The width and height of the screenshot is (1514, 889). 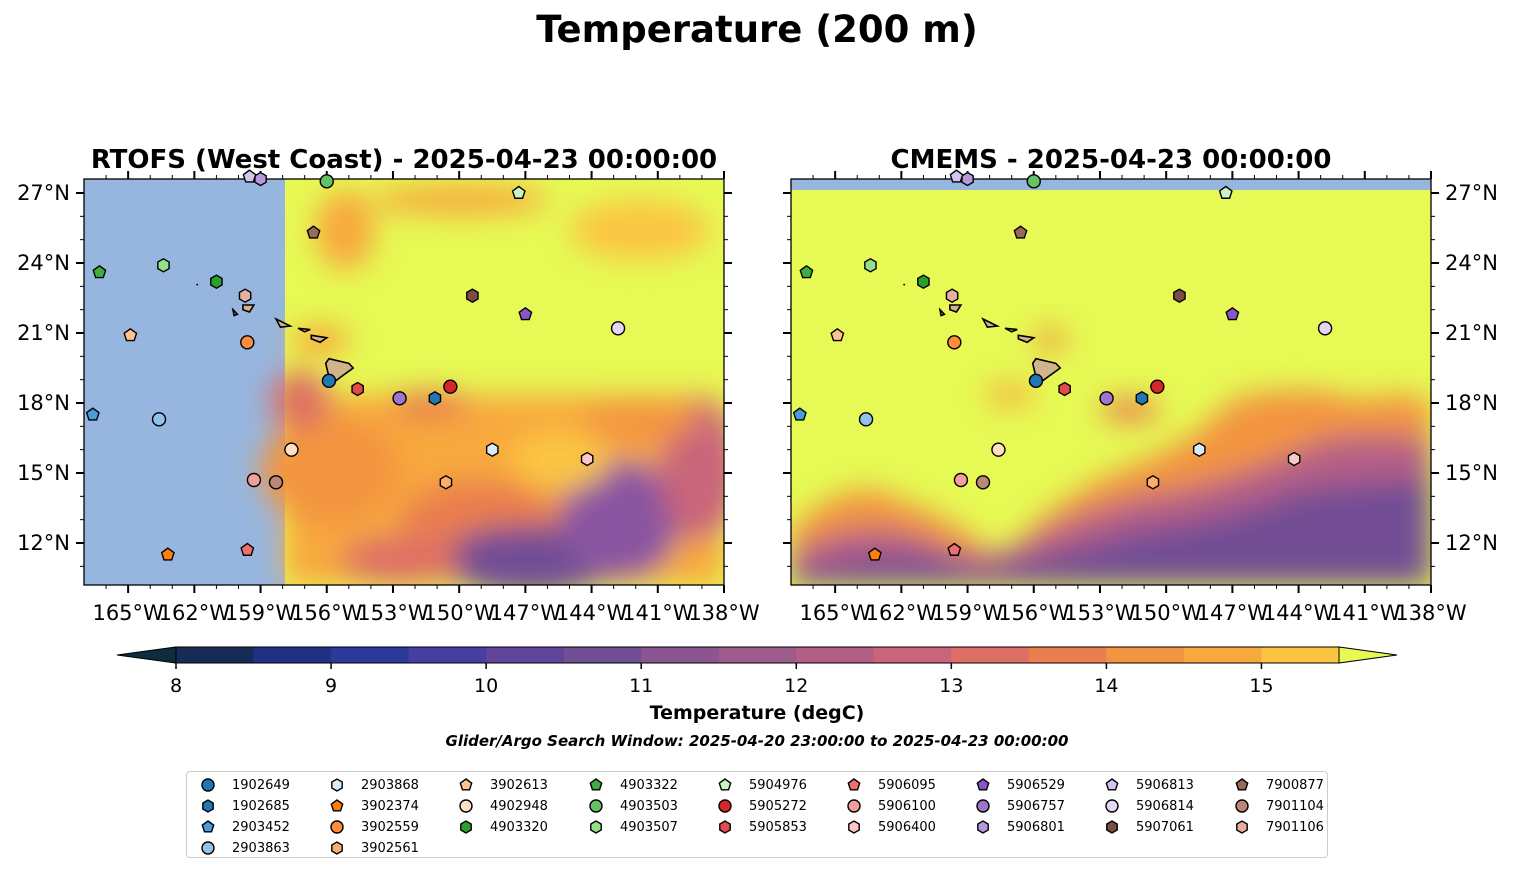 What do you see at coordinates (390, 785) in the screenshot?
I see `legend-label: 2903868` at bounding box center [390, 785].